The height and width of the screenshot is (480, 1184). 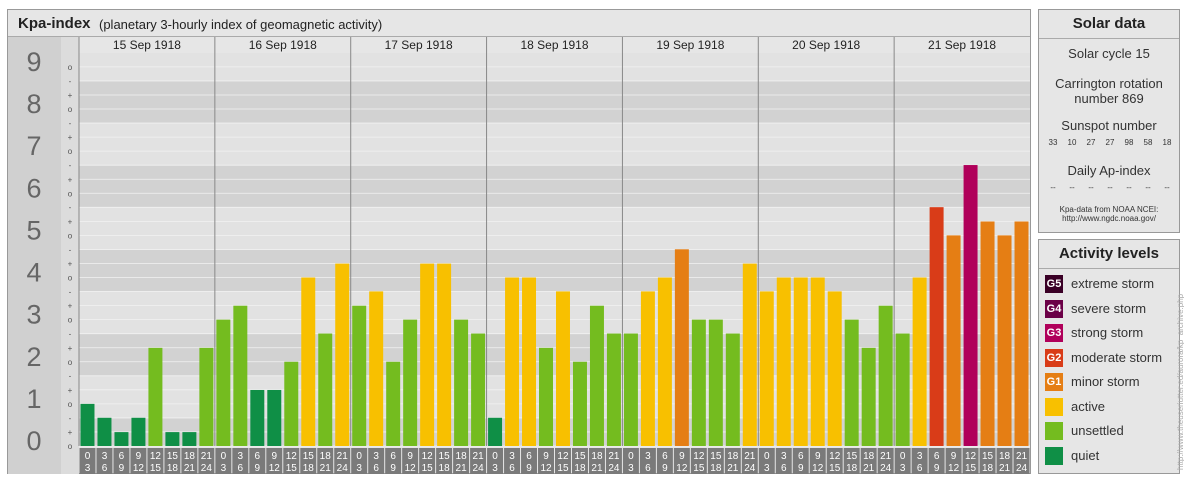 What do you see at coordinates (309, 468) in the screenshot?
I see `interval-end-label: 18` at bounding box center [309, 468].